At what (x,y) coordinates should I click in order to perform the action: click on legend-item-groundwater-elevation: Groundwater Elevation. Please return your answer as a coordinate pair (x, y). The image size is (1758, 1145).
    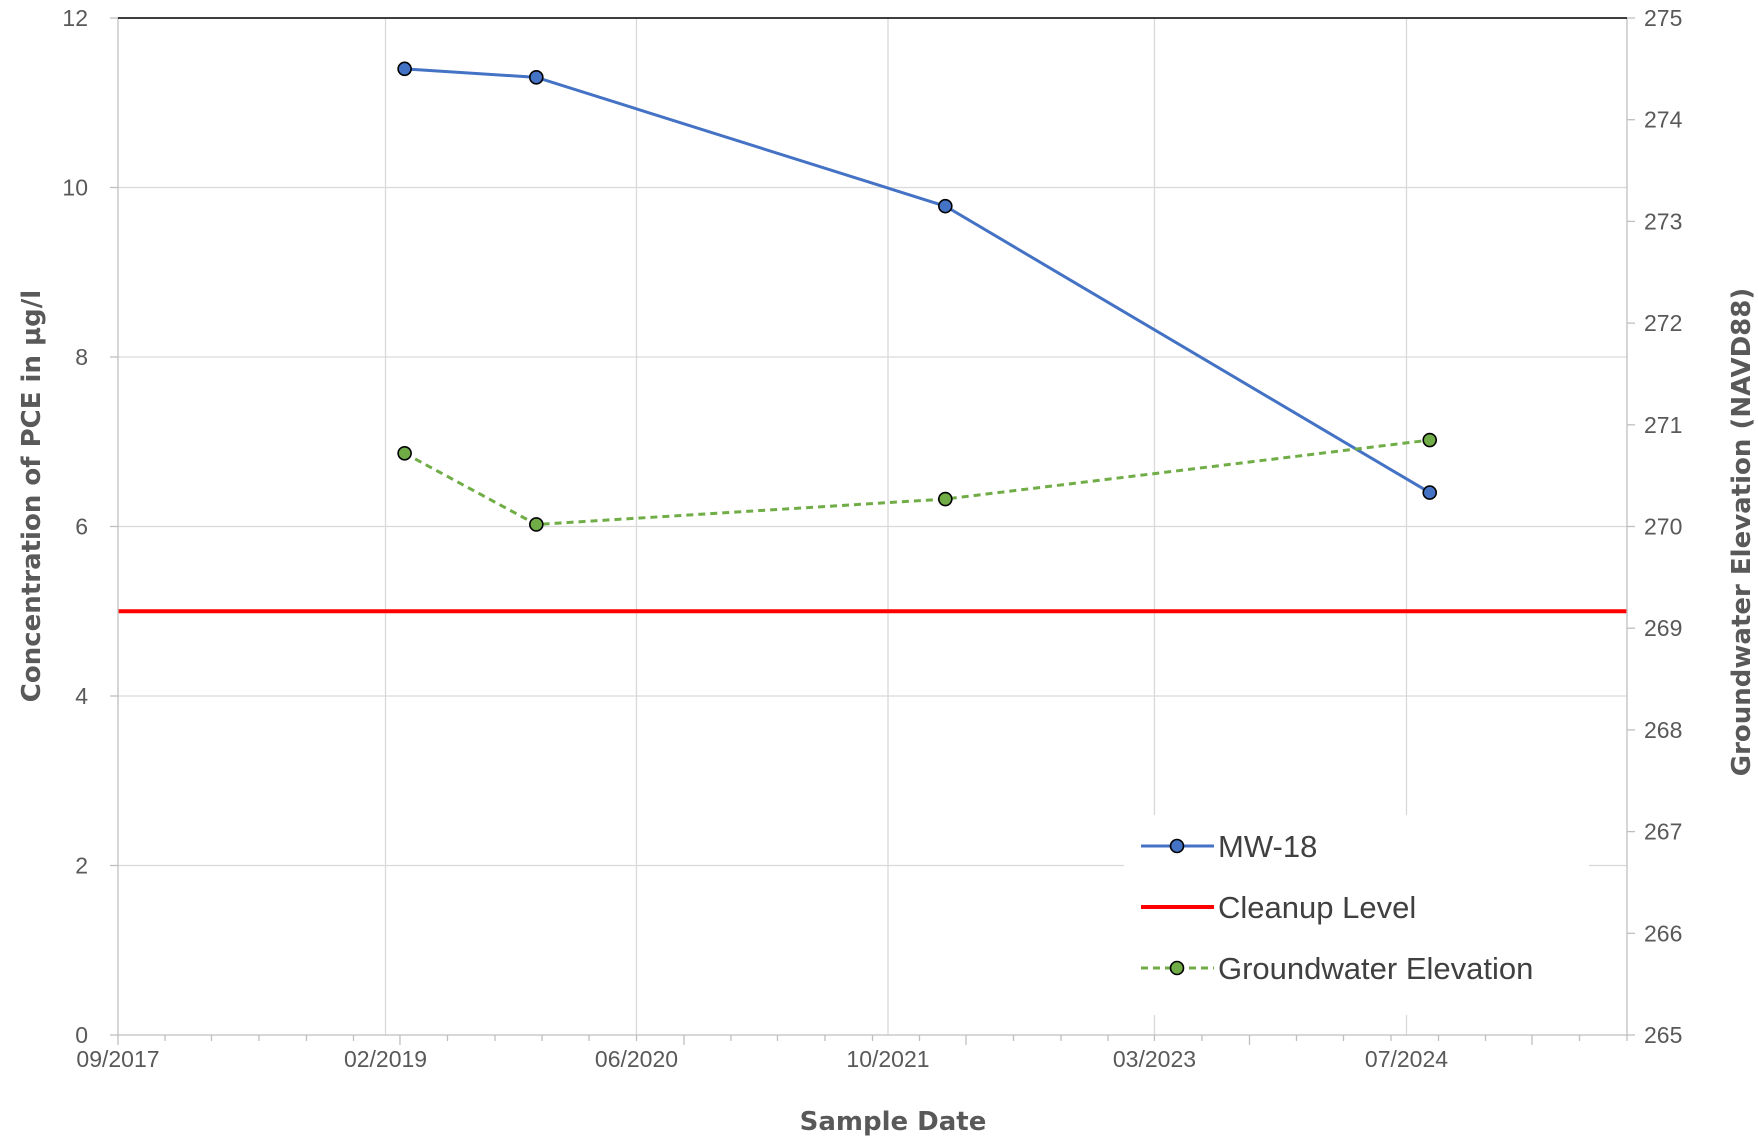
    Looking at the image, I should click on (1337, 968).